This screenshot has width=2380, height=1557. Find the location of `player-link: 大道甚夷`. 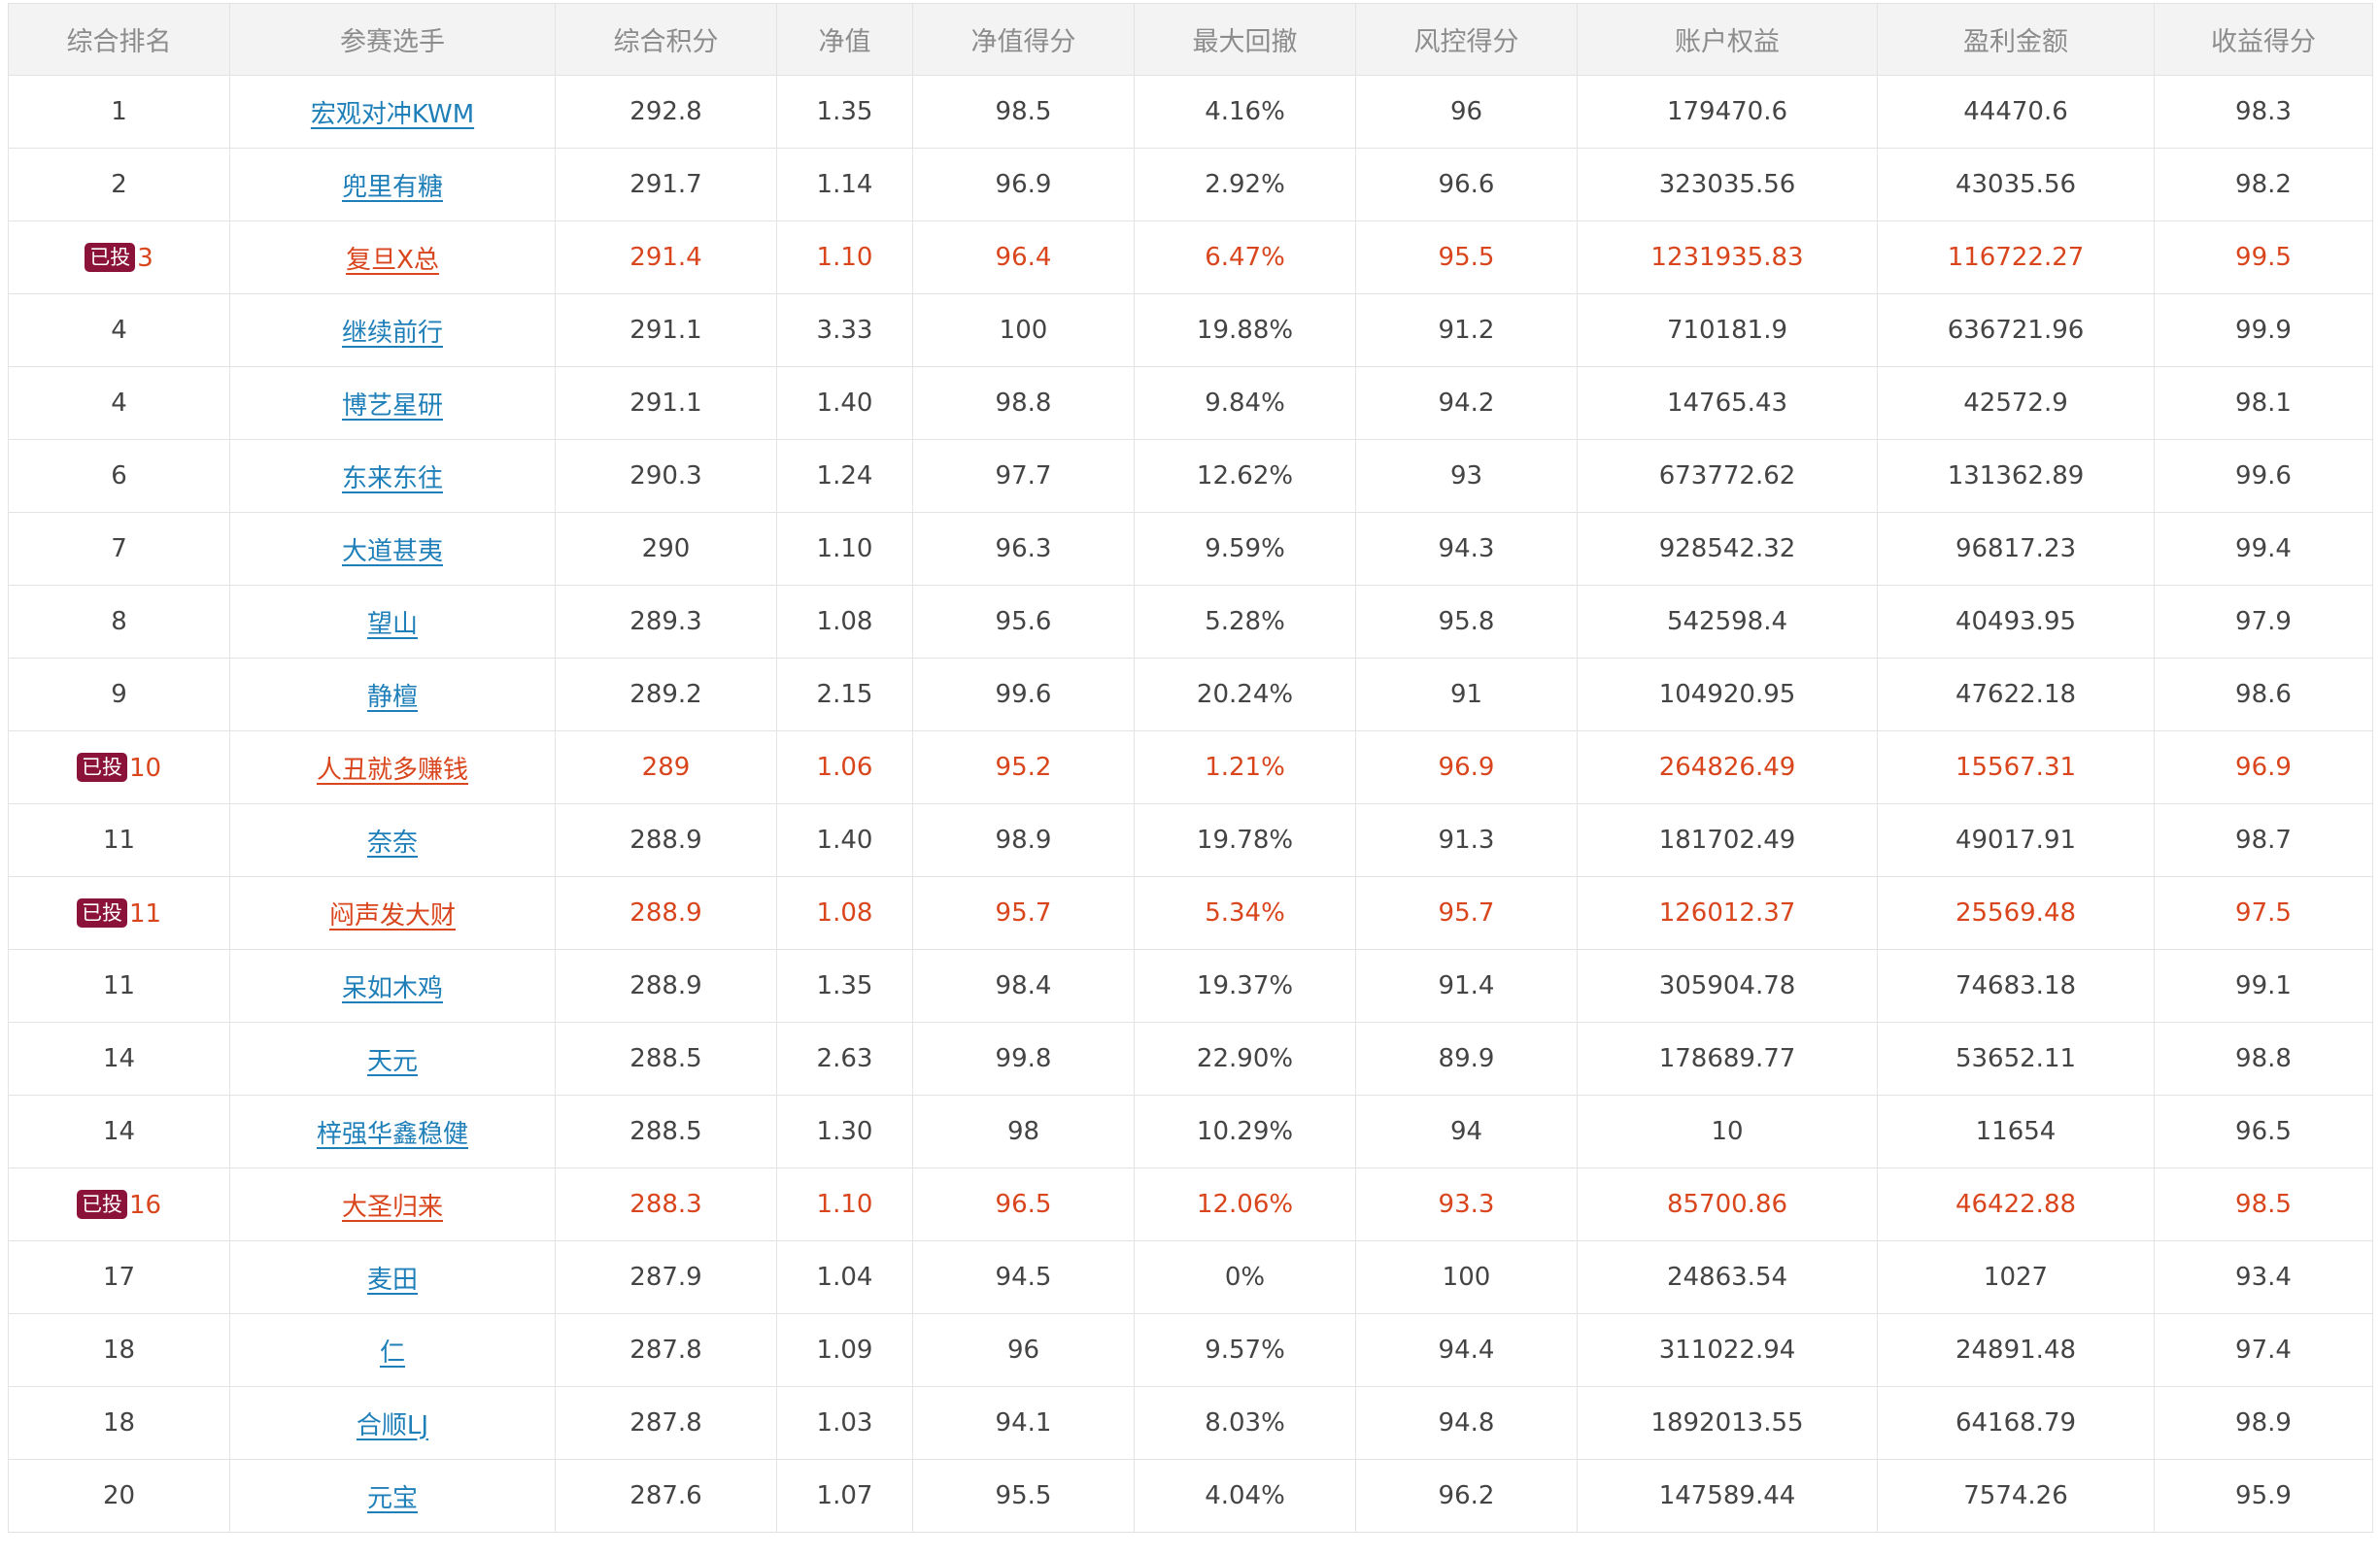

player-link: 大道甚夷 is located at coordinates (392, 551).